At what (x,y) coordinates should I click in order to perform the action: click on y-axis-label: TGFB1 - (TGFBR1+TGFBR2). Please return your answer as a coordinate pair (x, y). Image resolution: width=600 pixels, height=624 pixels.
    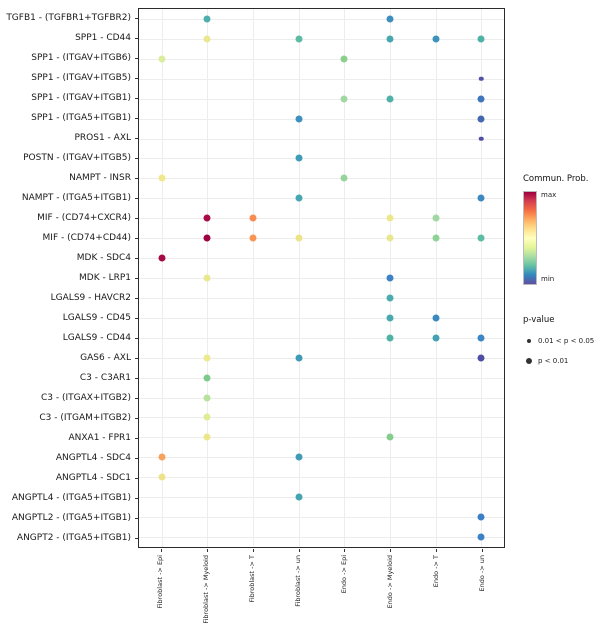
    Looking at the image, I should click on (68, 18).